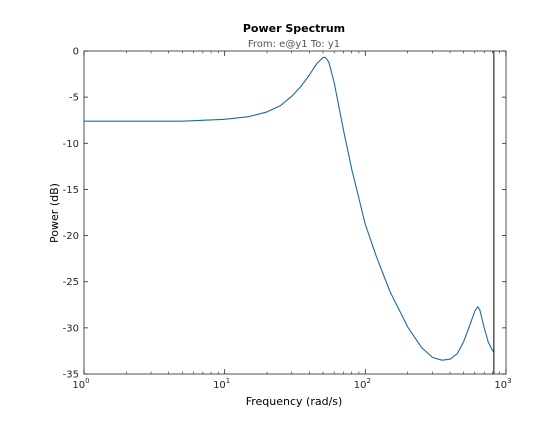 This screenshot has height=424, width=560. I want to click on y-tick-label: -25, so click(71, 282).